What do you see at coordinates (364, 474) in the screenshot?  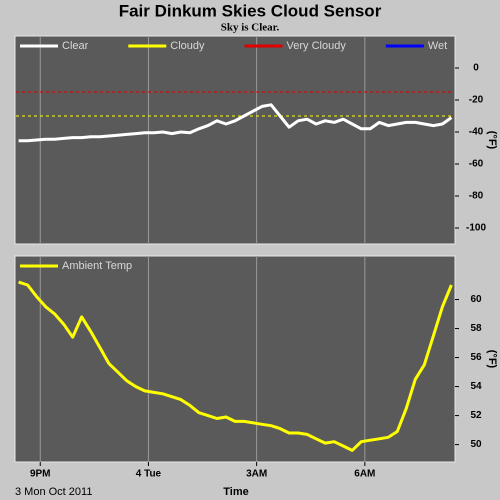 I see `x-tick-label: 6AM` at bounding box center [364, 474].